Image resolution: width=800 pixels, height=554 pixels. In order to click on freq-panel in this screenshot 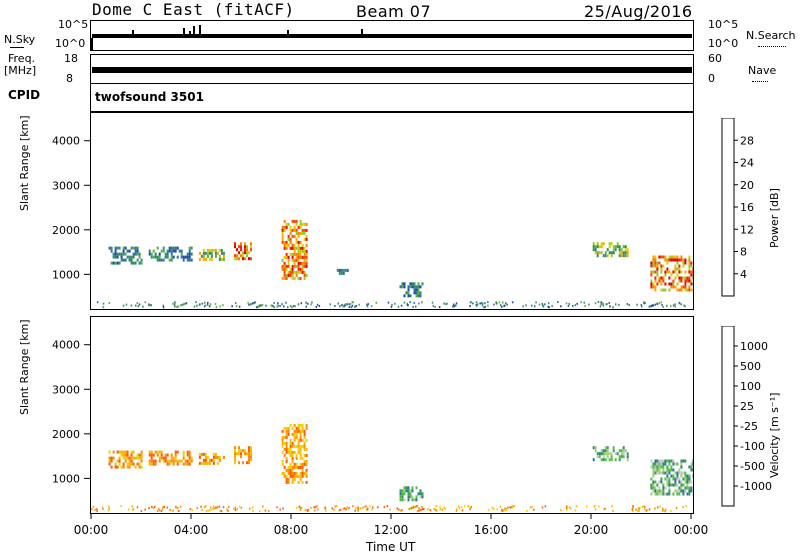, I will do `click(392, 69)`.